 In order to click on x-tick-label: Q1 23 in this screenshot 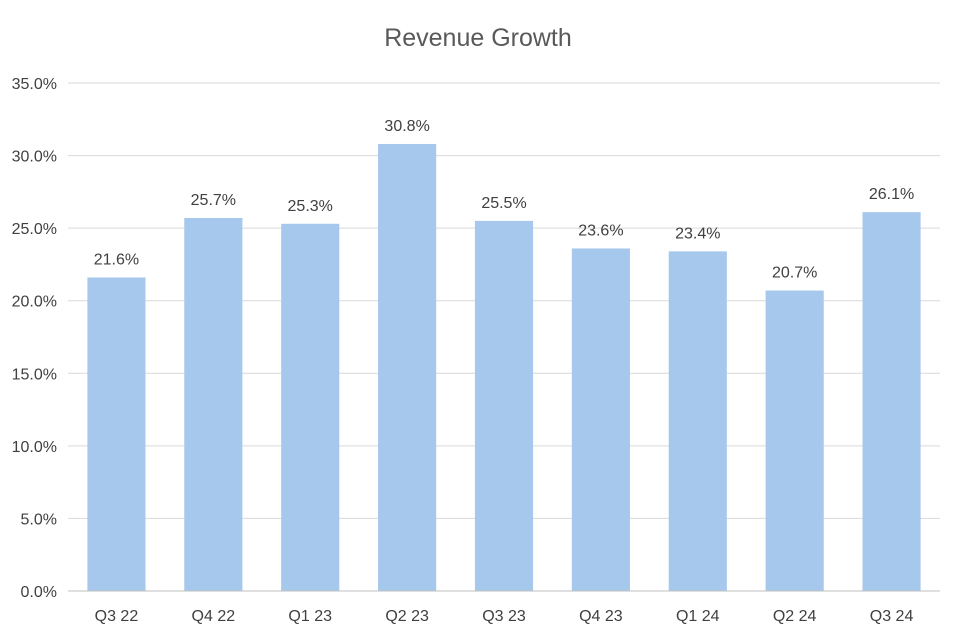, I will do `click(310, 616)`.